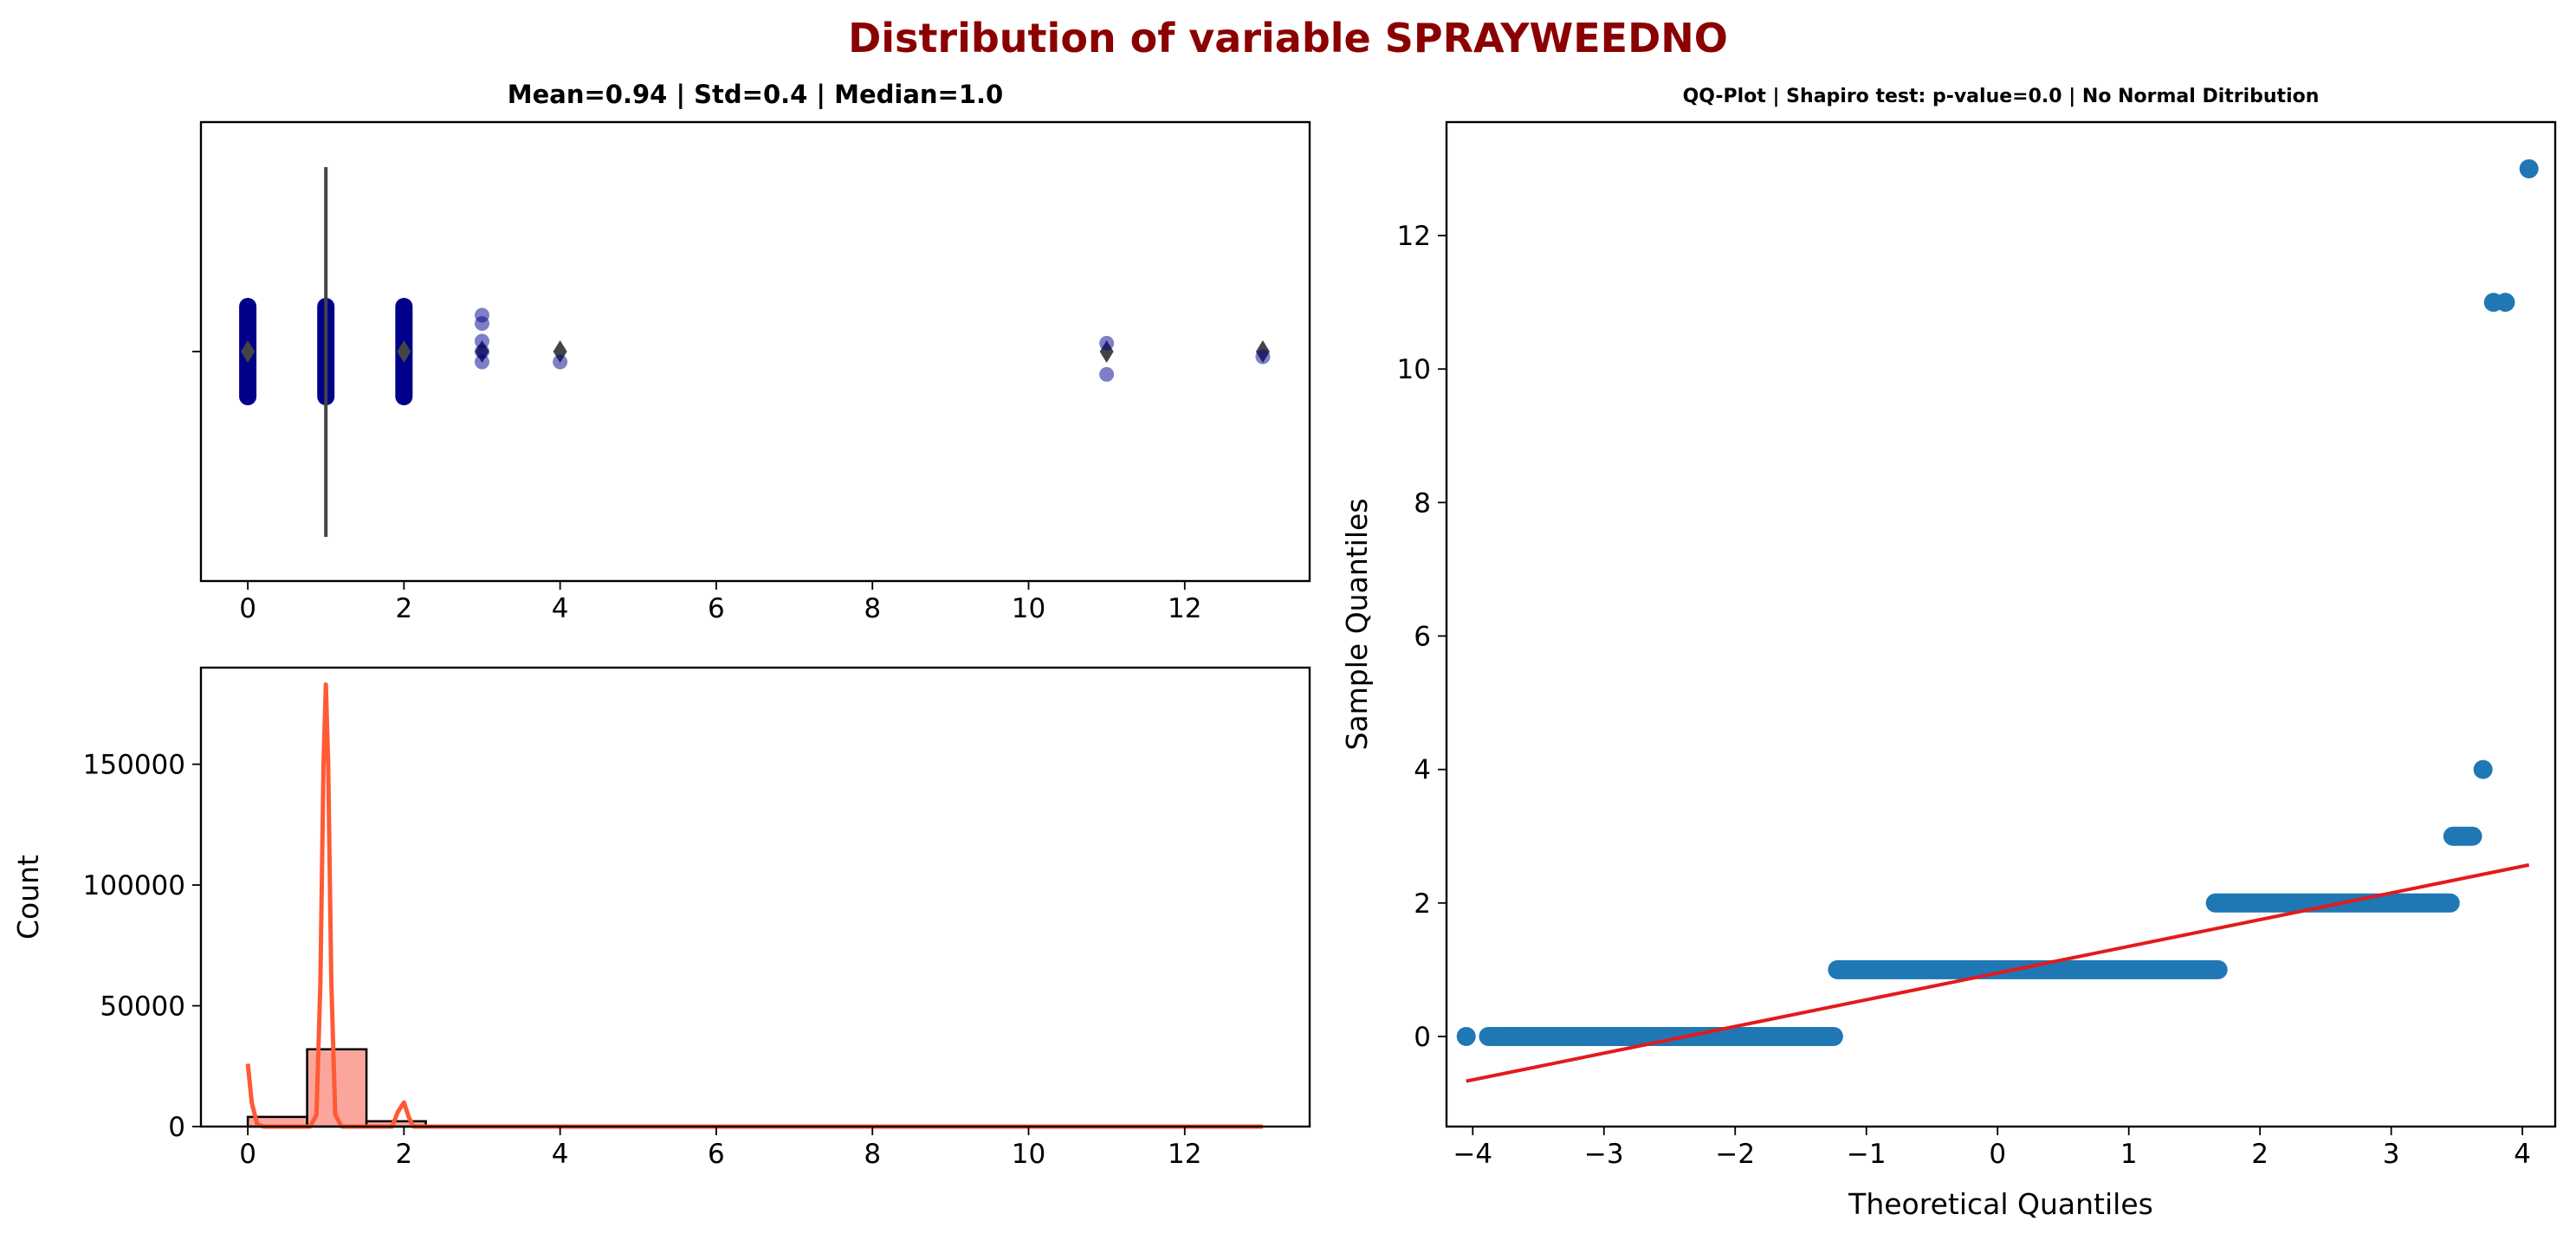  What do you see at coordinates (1867, 1154) in the screenshot?
I see `x-tick-label: −1` at bounding box center [1867, 1154].